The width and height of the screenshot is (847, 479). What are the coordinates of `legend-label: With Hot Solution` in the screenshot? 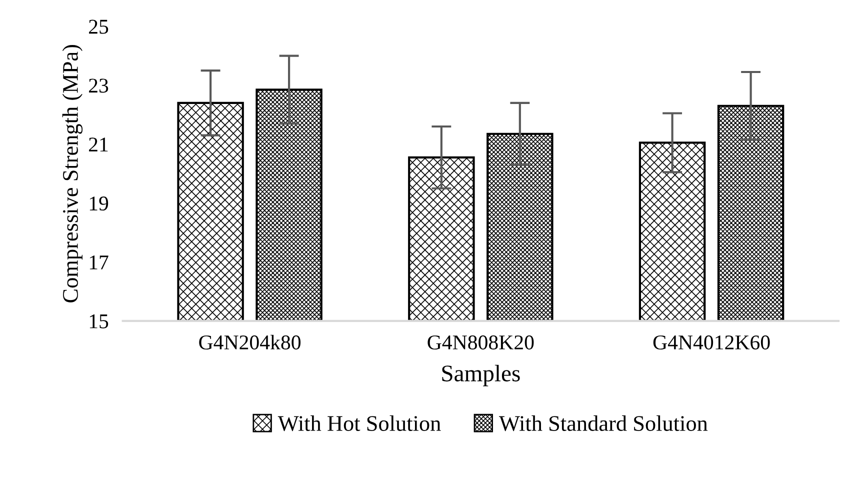 It's located at (359, 423).